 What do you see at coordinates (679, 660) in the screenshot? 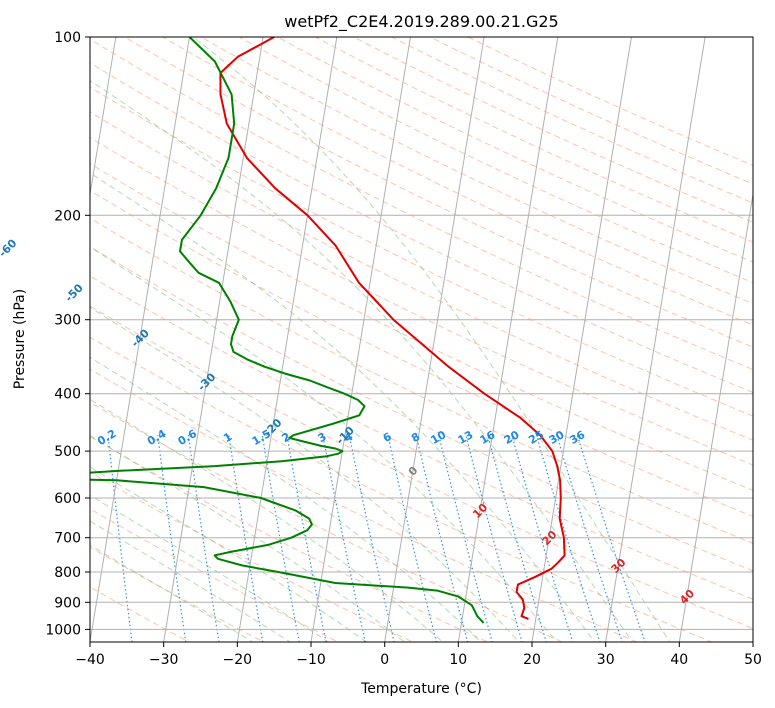
I see `x-tick-label: 40` at bounding box center [679, 660].